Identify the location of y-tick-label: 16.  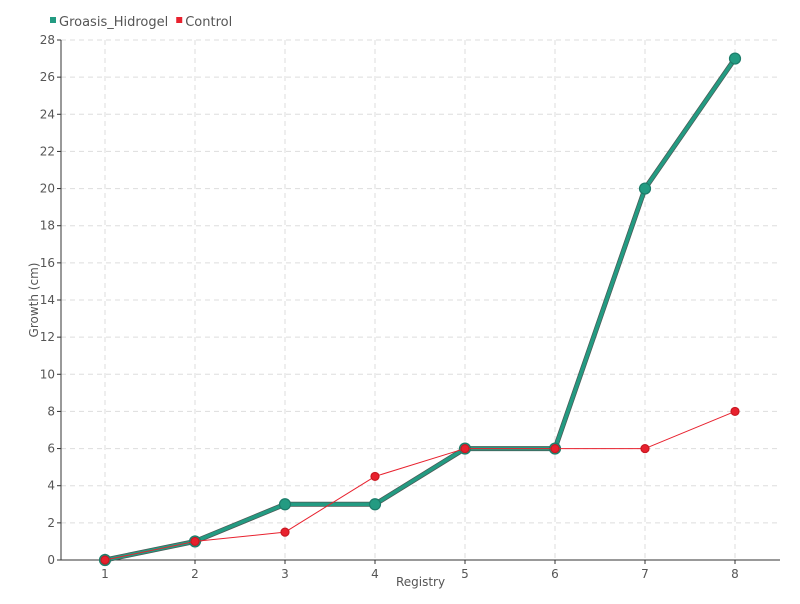
(47, 263).